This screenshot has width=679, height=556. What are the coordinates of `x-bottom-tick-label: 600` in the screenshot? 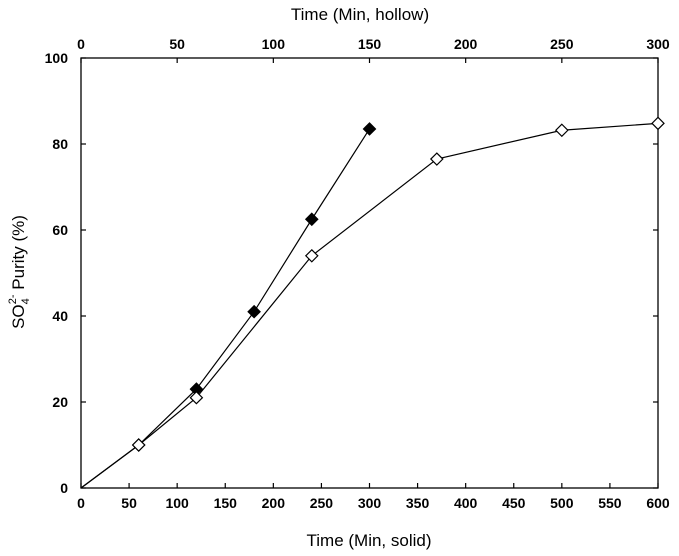 It's located at (658, 503).